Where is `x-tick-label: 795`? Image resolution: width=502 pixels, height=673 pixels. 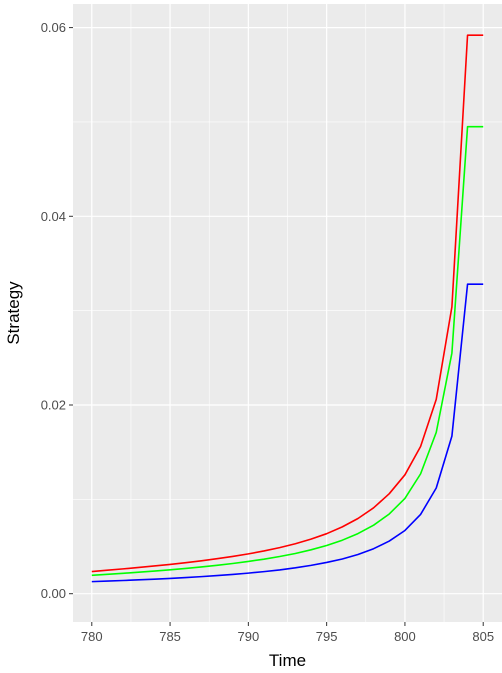 x-tick-label: 795 is located at coordinates (327, 636).